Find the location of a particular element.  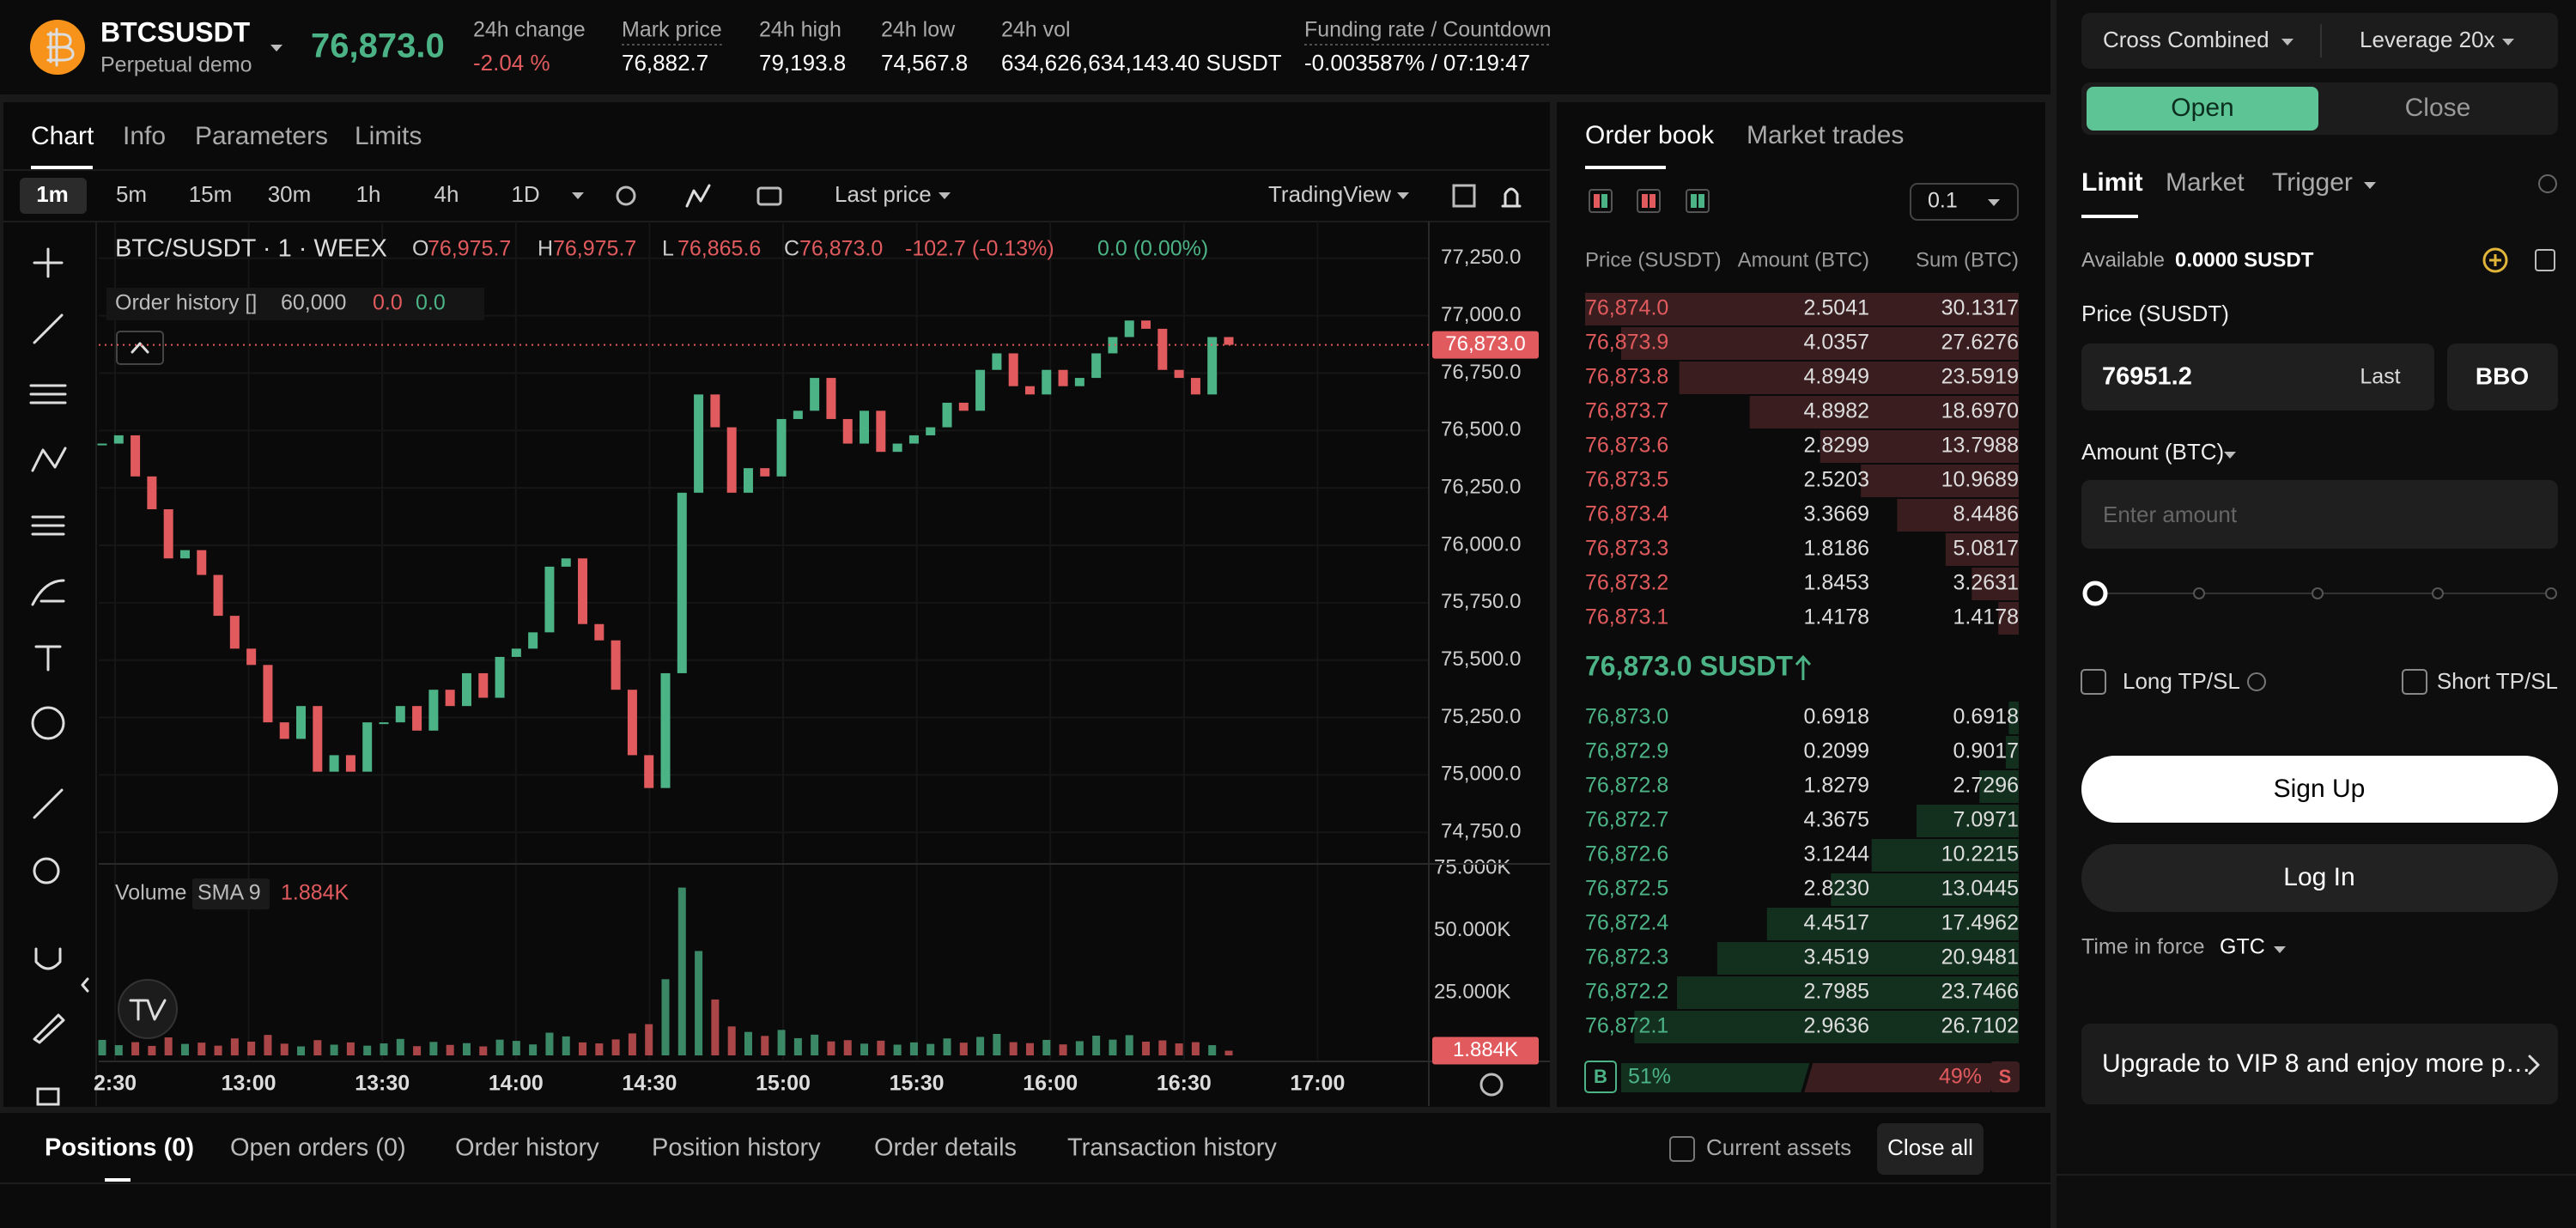

chart-tab: Limits is located at coordinates (388, 136).